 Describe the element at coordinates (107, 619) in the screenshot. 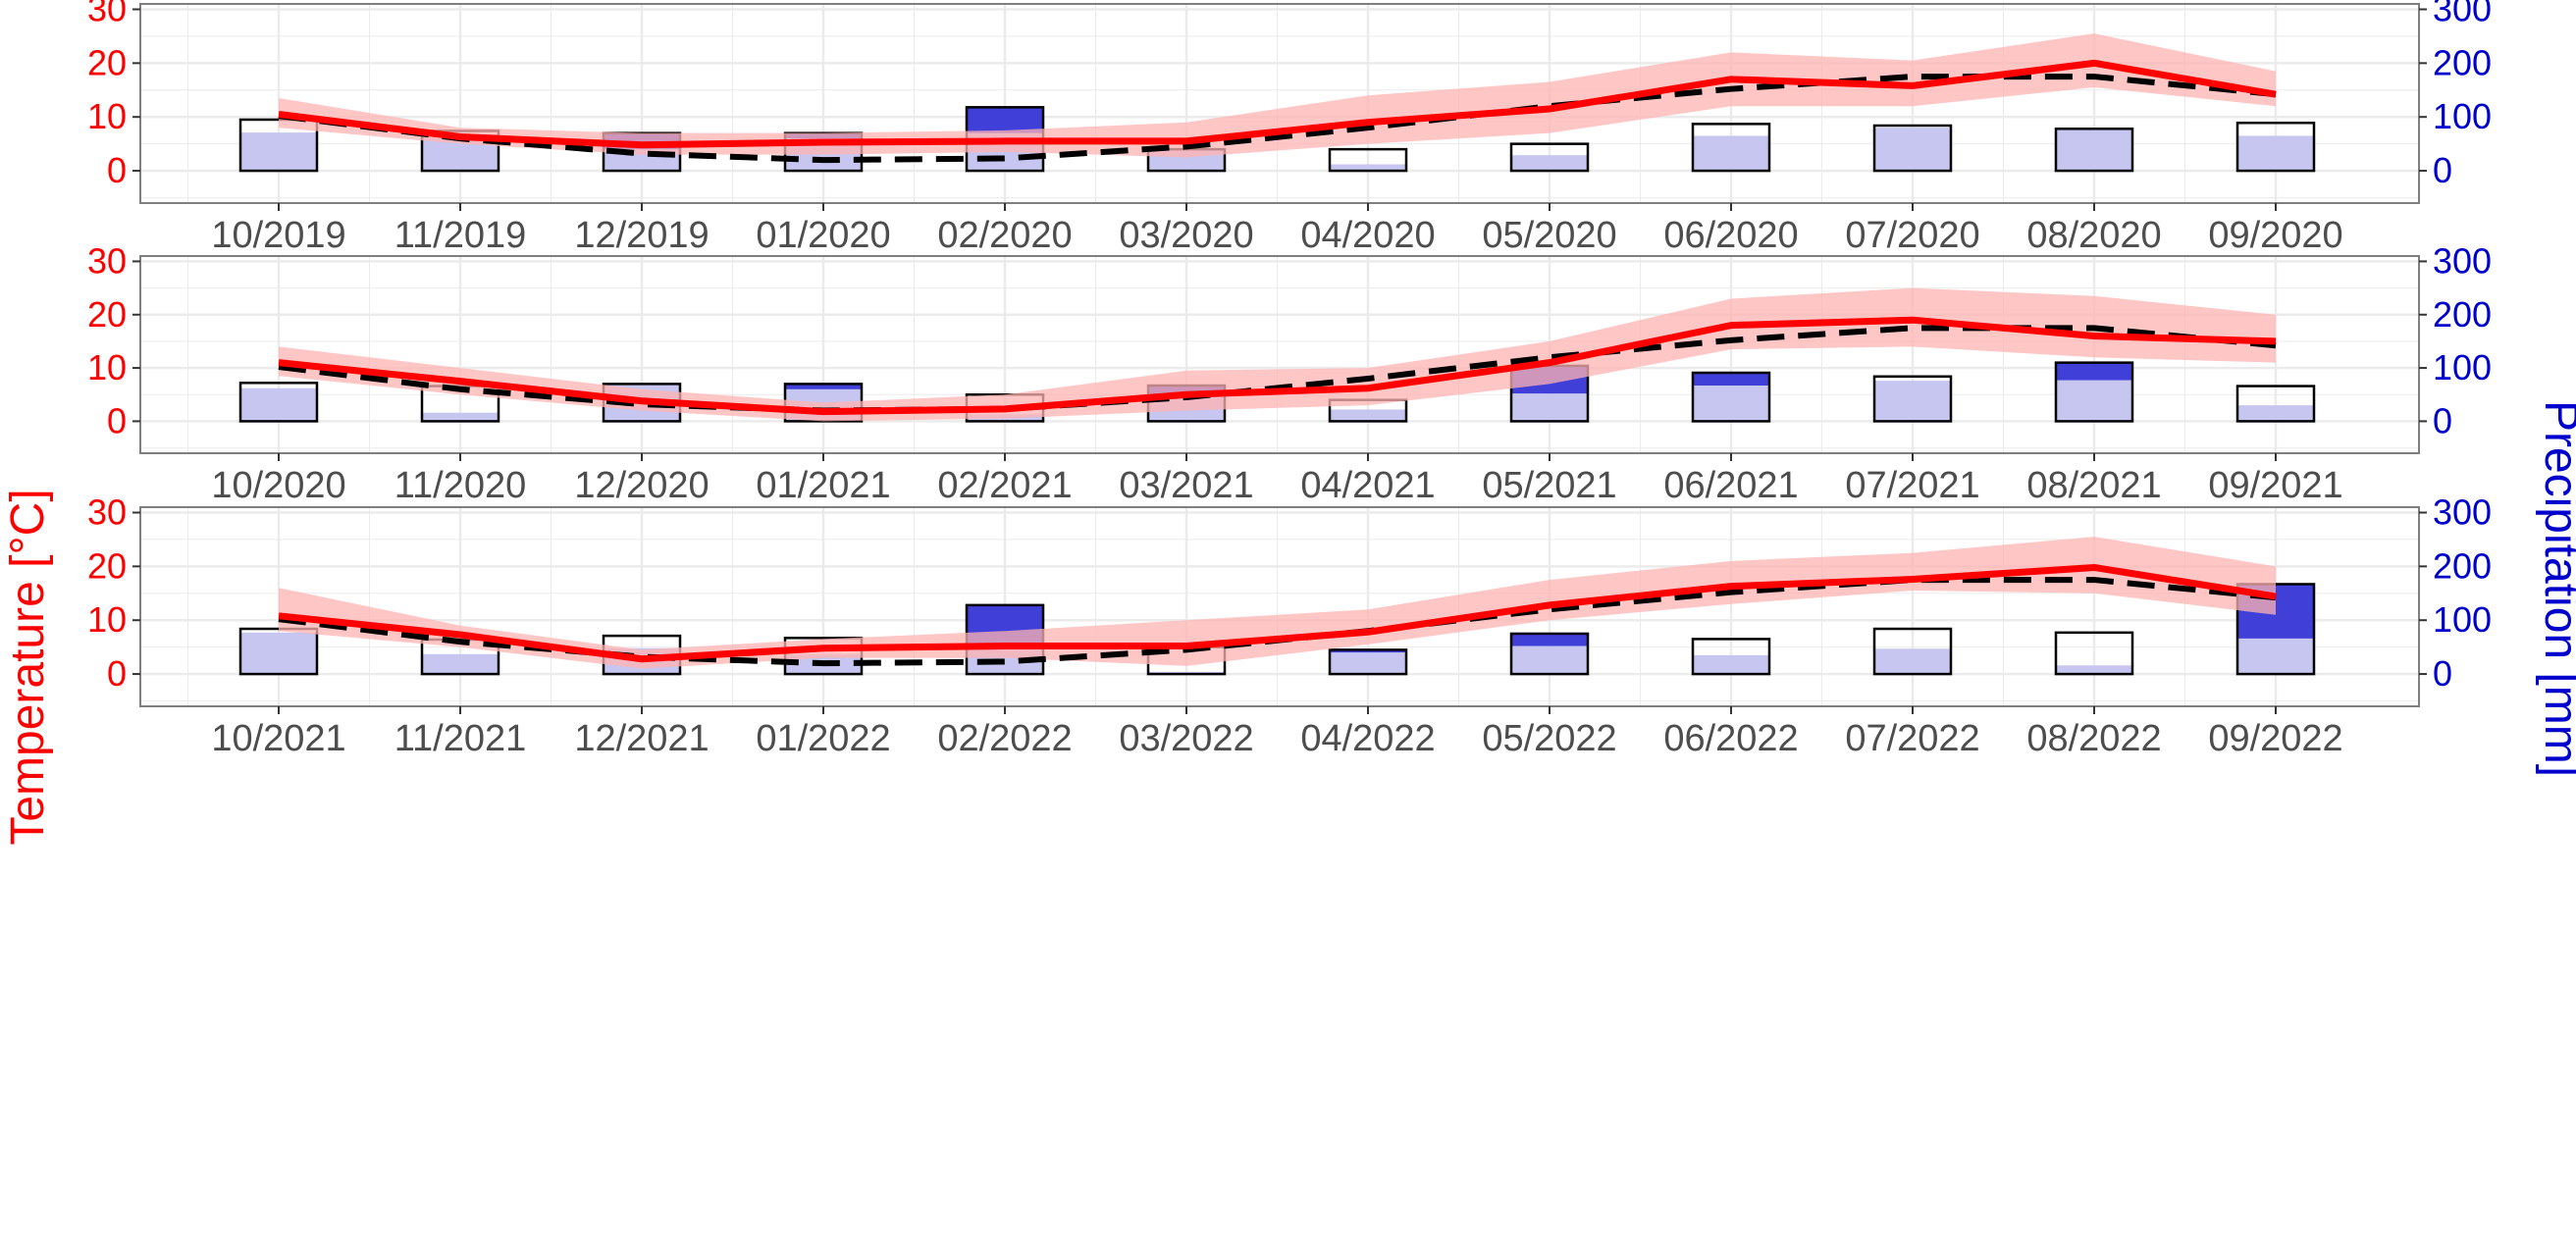

I see `left-tick-label: 10` at that location.